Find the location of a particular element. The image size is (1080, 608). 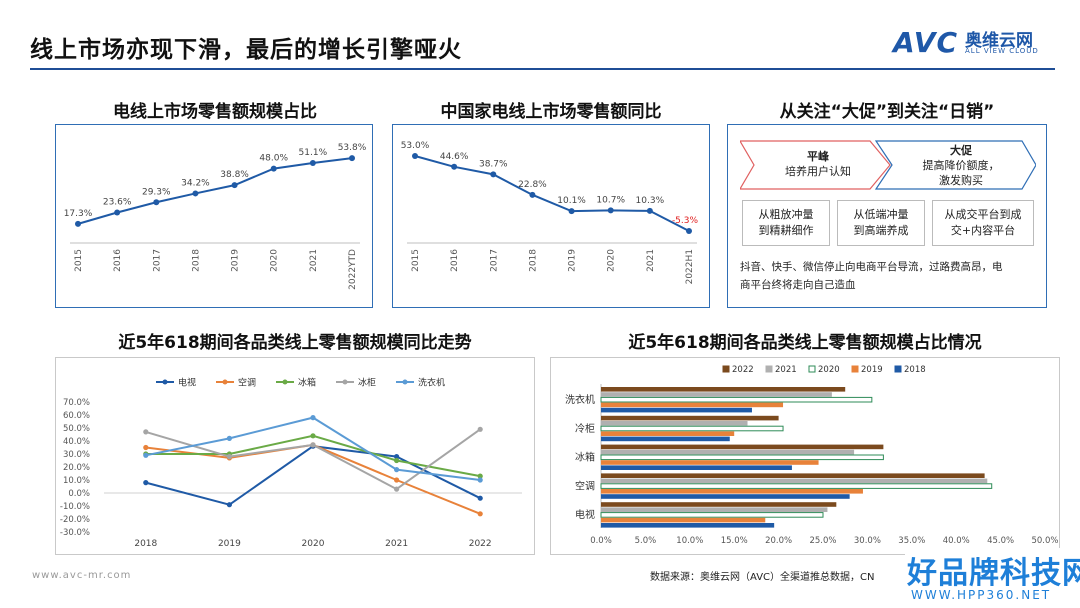

x-tick-label: 50.0% is located at coordinates (1044, 541).